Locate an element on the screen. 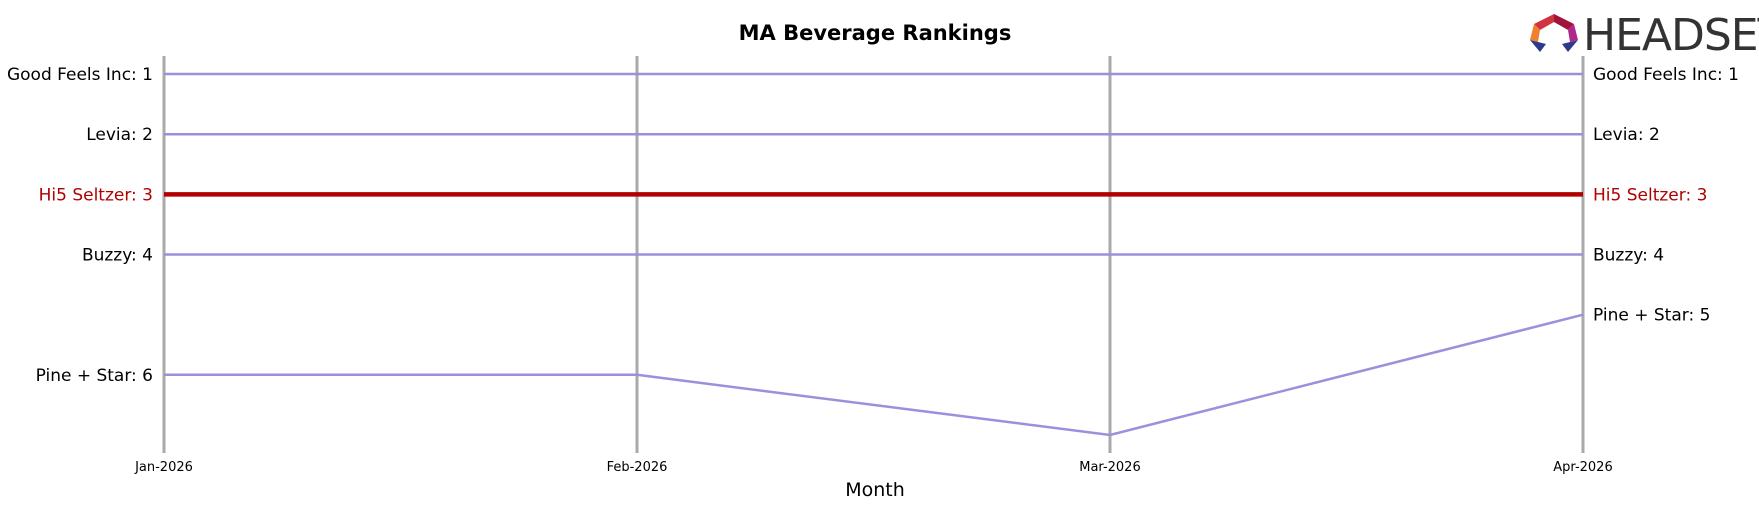 The height and width of the screenshot is (507, 1759). end-label-hi5-seltzer: Hi5 Seltzer: 3 is located at coordinates (1650, 195).